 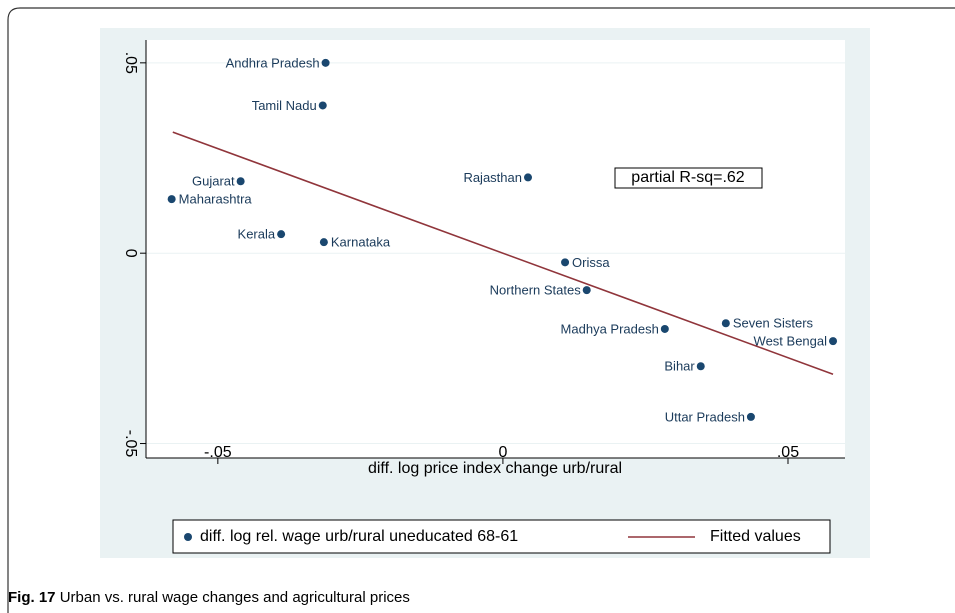 What do you see at coordinates (791, 341) in the screenshot?
I see `point-label: West Bengal` at bounding box center [791, 341].